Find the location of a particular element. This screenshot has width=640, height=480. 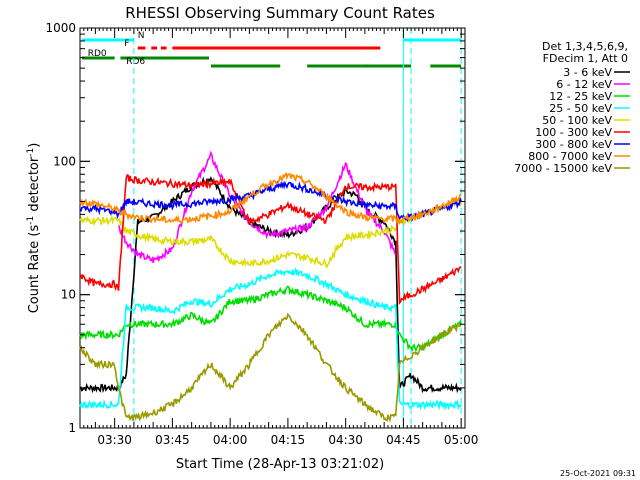

state-bar-label: RD6 is located at coordinates (135, 62).